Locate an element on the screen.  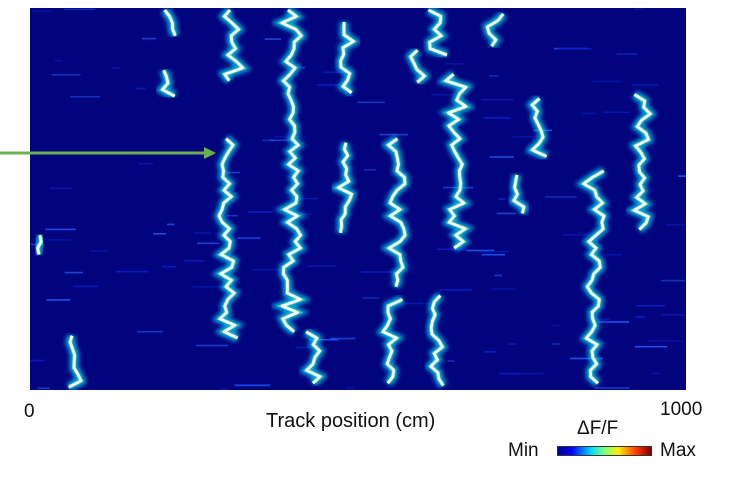
arrow-annotation is located at coordinates (108, 153).